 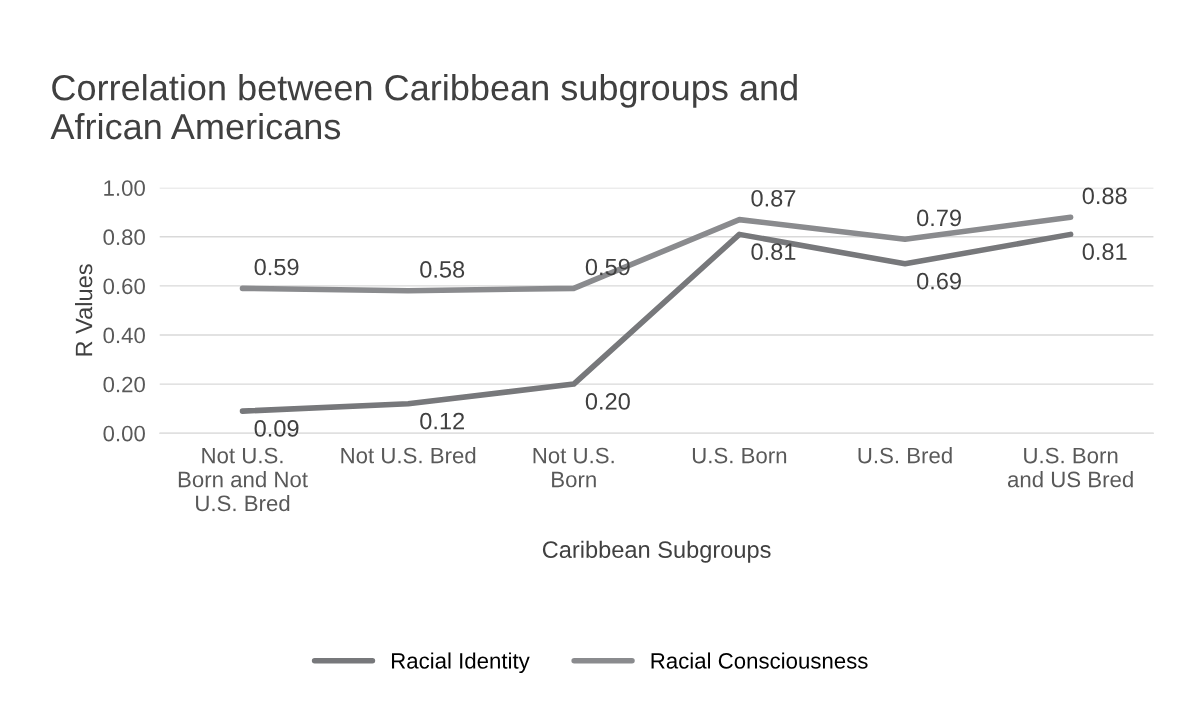 I want to click on x-axis-title: Caribbean Subgroups, so click(x=656, y=551).